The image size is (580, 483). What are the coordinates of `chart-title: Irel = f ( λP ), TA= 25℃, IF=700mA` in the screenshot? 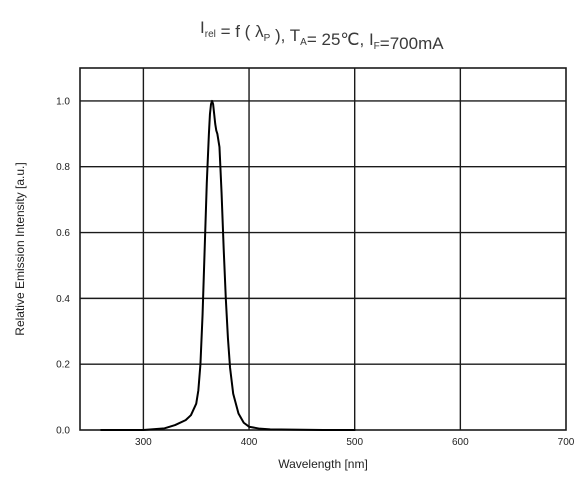 It's located at (322, 35).